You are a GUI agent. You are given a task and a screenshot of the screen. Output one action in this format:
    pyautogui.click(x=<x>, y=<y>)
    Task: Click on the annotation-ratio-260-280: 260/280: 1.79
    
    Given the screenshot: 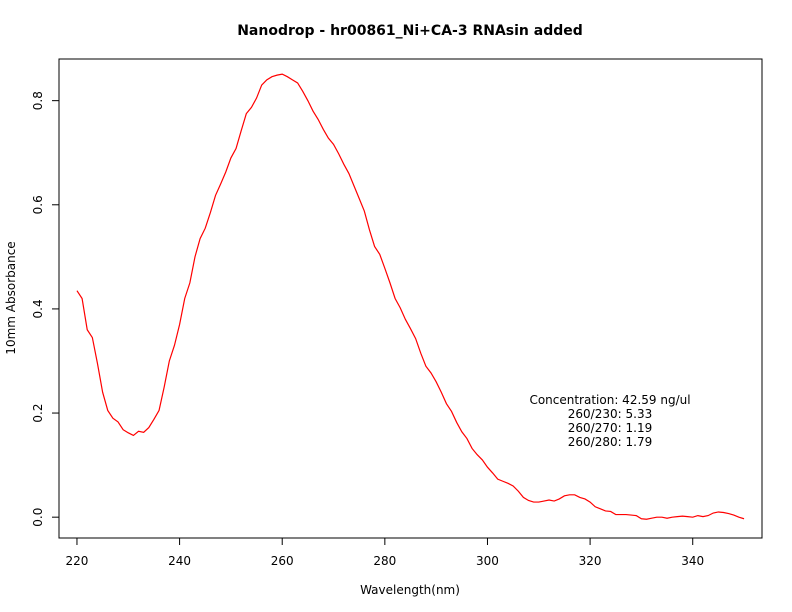 What is the action you would take?
    pyautogui.click(x=610, y=442)
    